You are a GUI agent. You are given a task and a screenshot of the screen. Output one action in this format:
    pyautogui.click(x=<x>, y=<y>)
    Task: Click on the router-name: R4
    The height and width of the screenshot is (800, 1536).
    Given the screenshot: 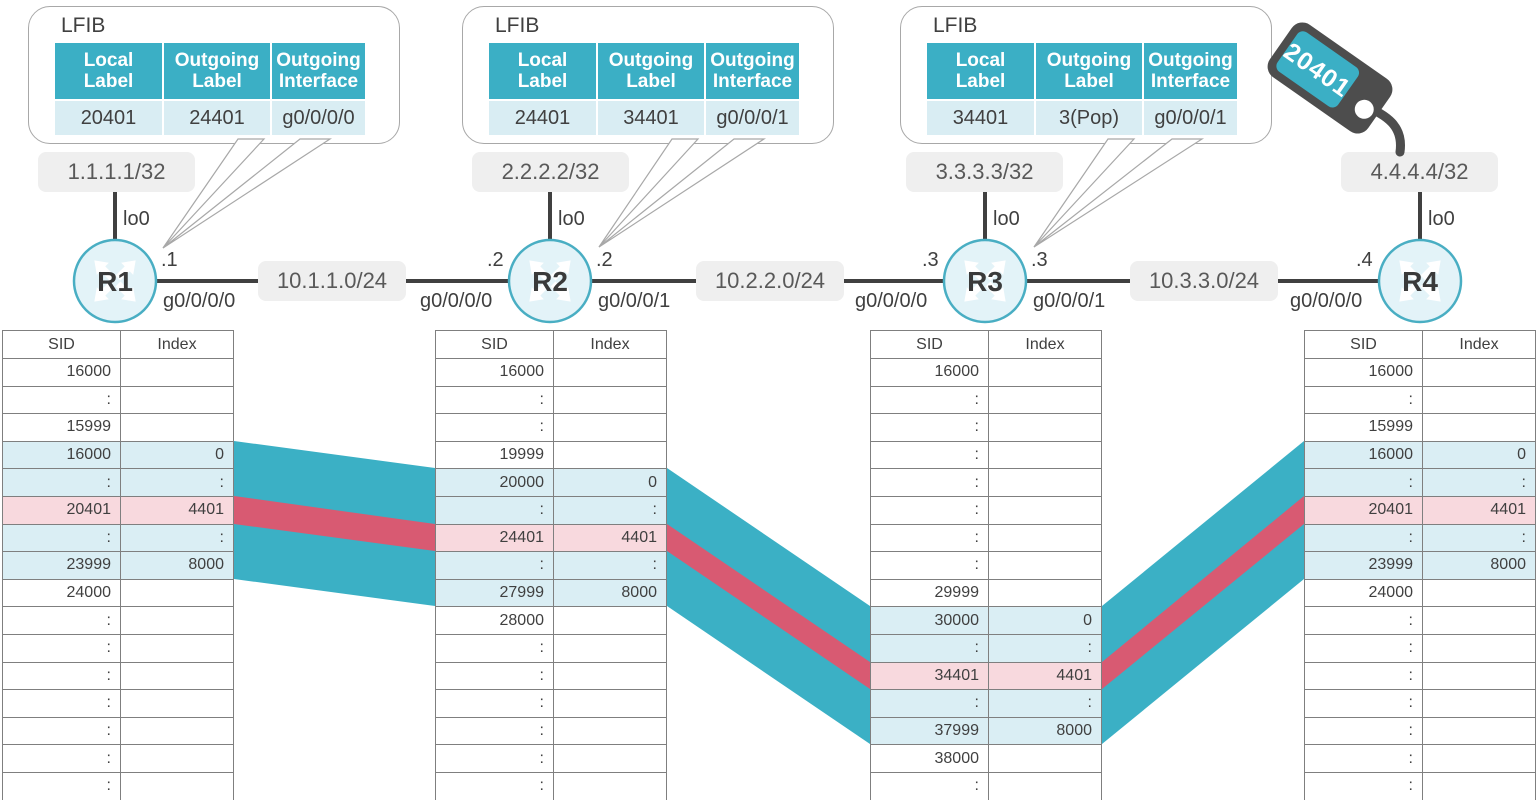 What is the action you would take?
    pyautogui.click(x=1420, y=281)
    